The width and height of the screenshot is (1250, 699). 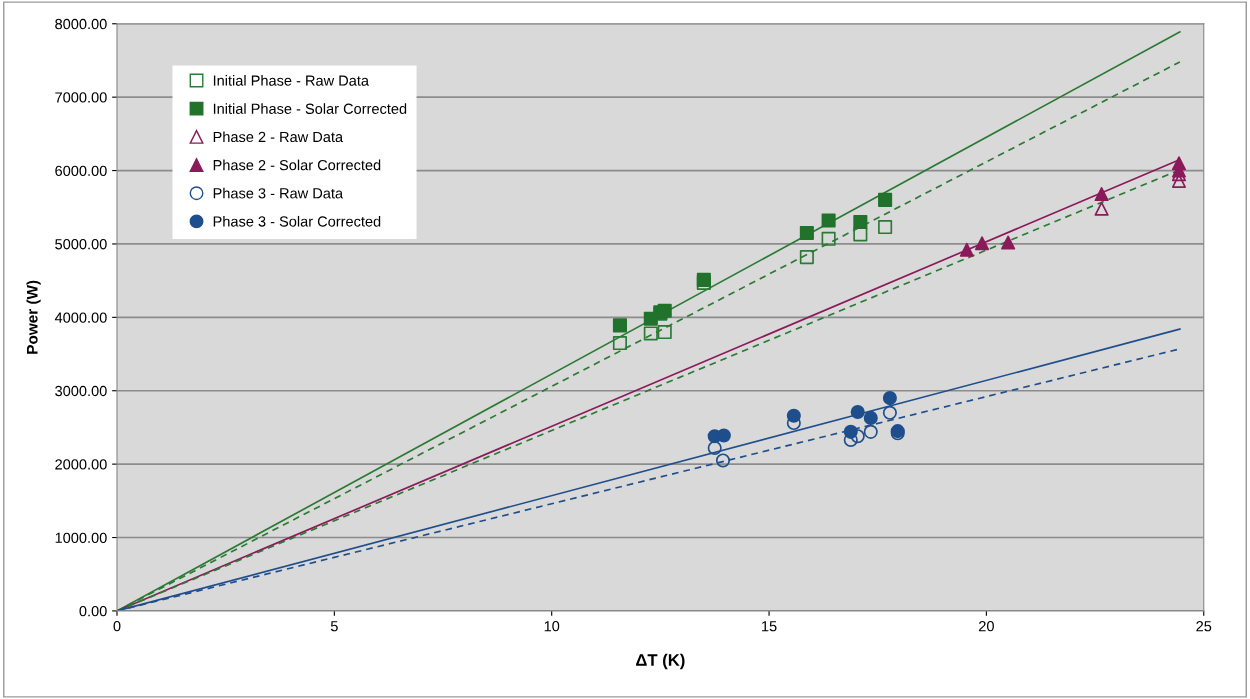 What do you see at coordinates (81, 244) in the screenshot?
I see `y-tick-label: 5000.00` at bounding box center [81, 244].